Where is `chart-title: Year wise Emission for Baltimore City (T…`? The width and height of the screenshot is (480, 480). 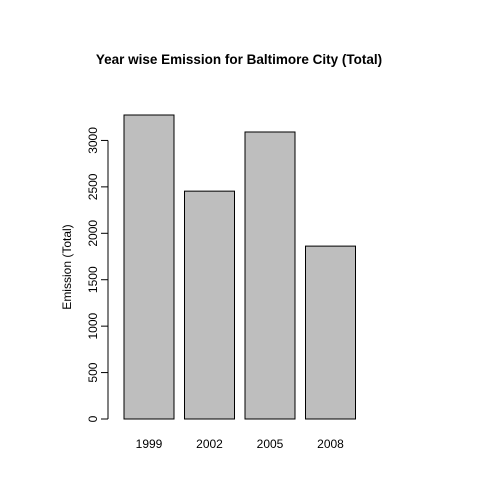 chart-title: Year wise Emission for Baltimore City (T… is located at coordinates (239, 59).